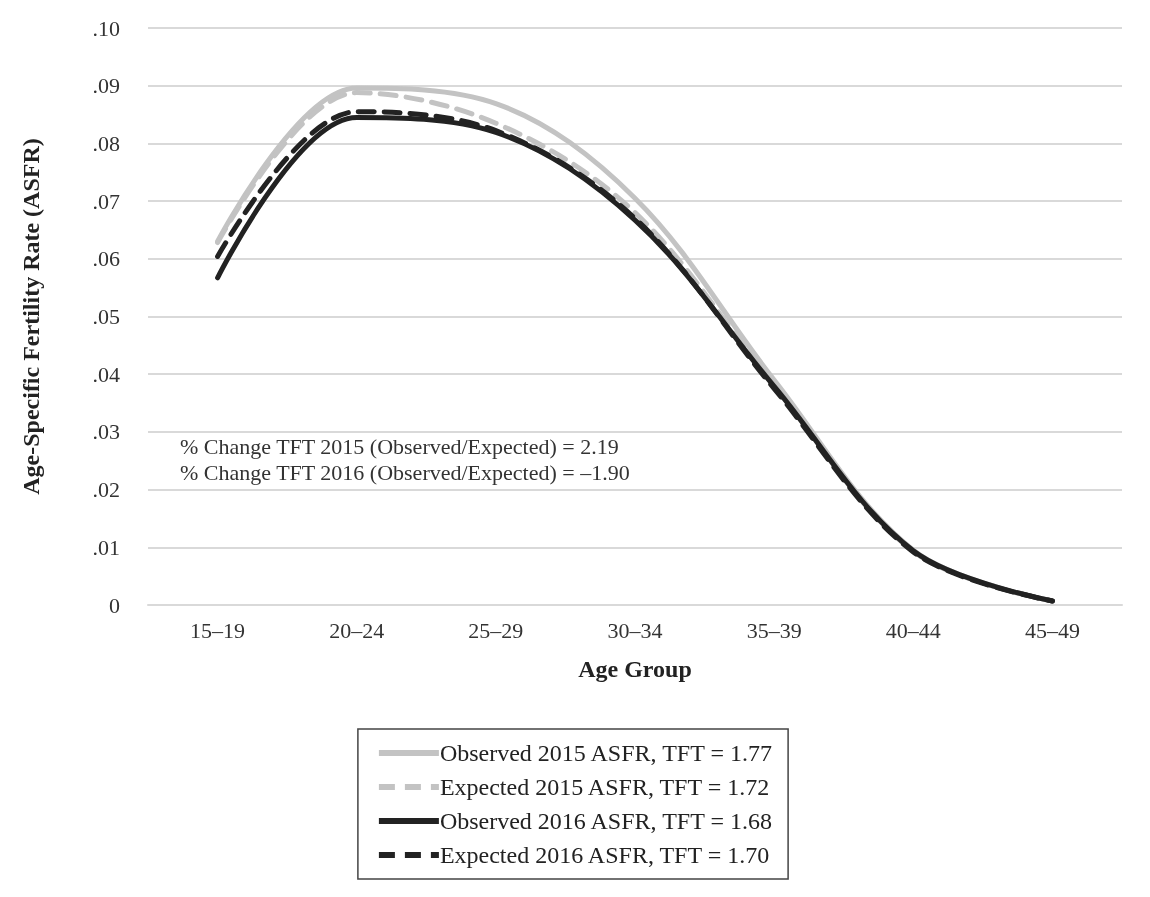 This screenshot has width=1150, height=897. I want to click on y-tick-label: .09, so click(106, 86).